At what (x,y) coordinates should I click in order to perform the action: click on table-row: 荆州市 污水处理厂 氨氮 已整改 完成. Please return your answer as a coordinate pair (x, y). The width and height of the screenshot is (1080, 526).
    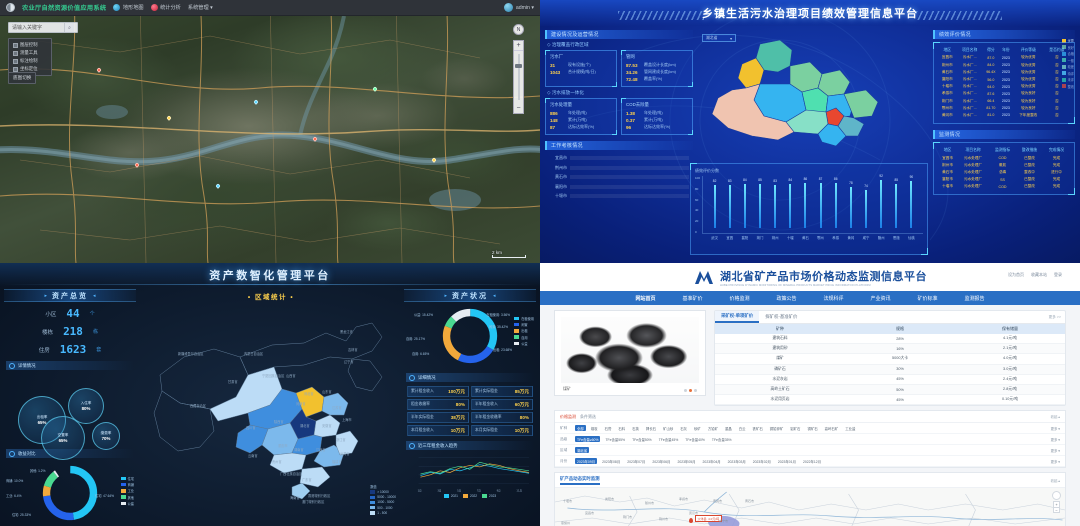
    Looking at the image, I should click on (1004, 165).